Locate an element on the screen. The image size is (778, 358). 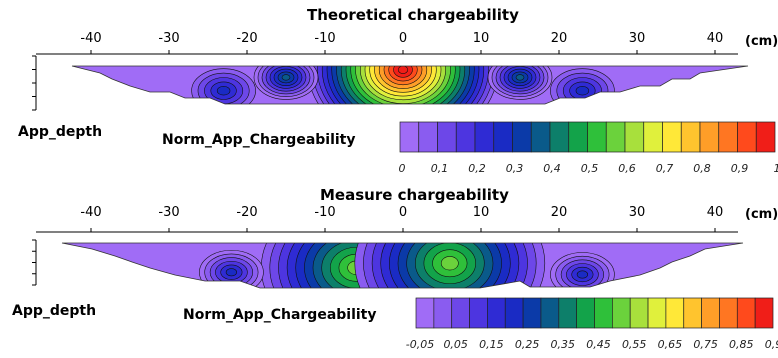
chart-title-2: Measure chargeability is located at coordinates (414, 195).